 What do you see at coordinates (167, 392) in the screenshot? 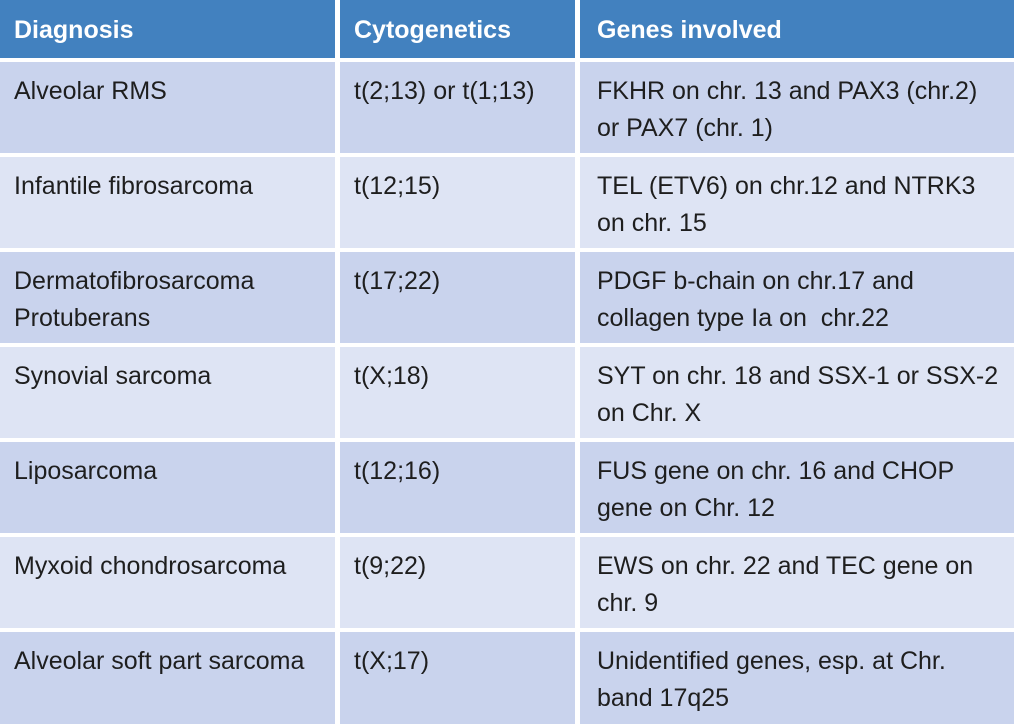
I see `cell-diagnosis: Synovial sarcoma` at bounding box center [167, 392].